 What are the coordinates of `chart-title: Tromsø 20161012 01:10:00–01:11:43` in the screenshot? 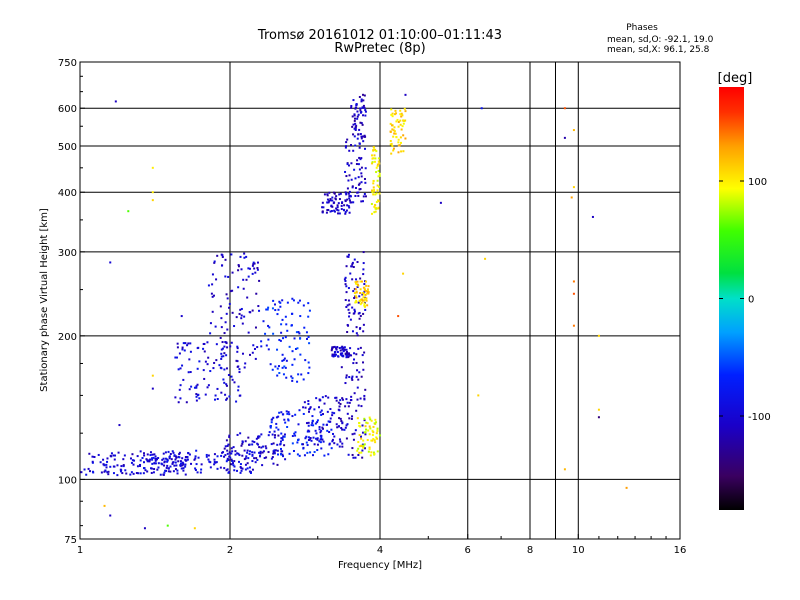 It's located at (379, 35).